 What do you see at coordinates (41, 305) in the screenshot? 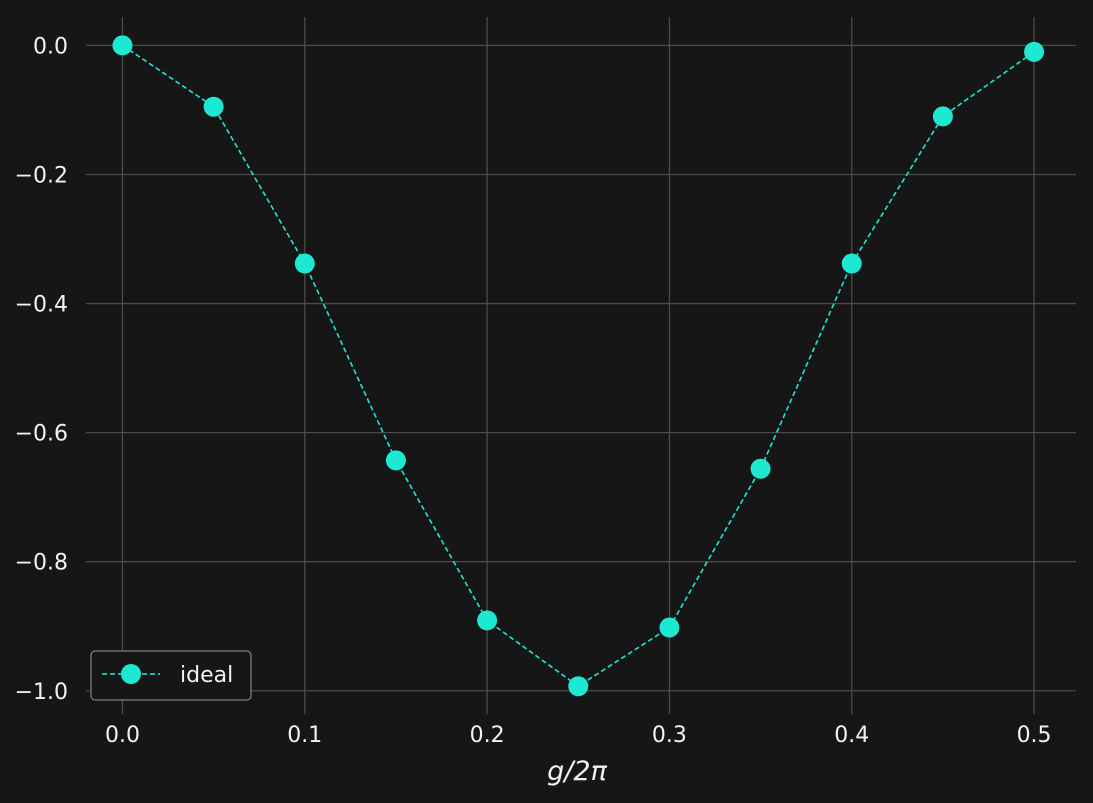
I see `y-tick-label: −0.4` at bounding box center [41, 305].